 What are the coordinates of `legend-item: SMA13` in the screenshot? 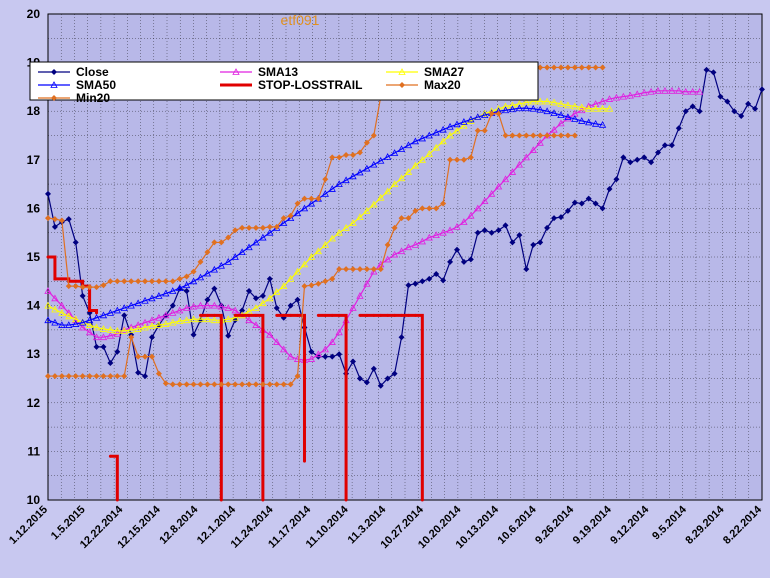 It's located at (259, 72).